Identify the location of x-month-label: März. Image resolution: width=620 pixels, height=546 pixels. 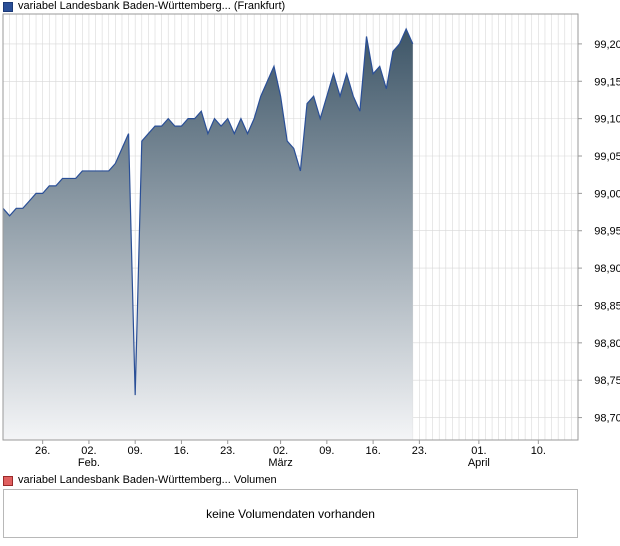
(280, 463).